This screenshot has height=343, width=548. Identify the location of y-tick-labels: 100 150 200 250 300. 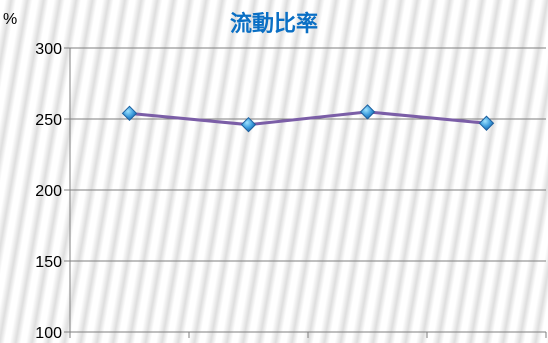
(48, 191).